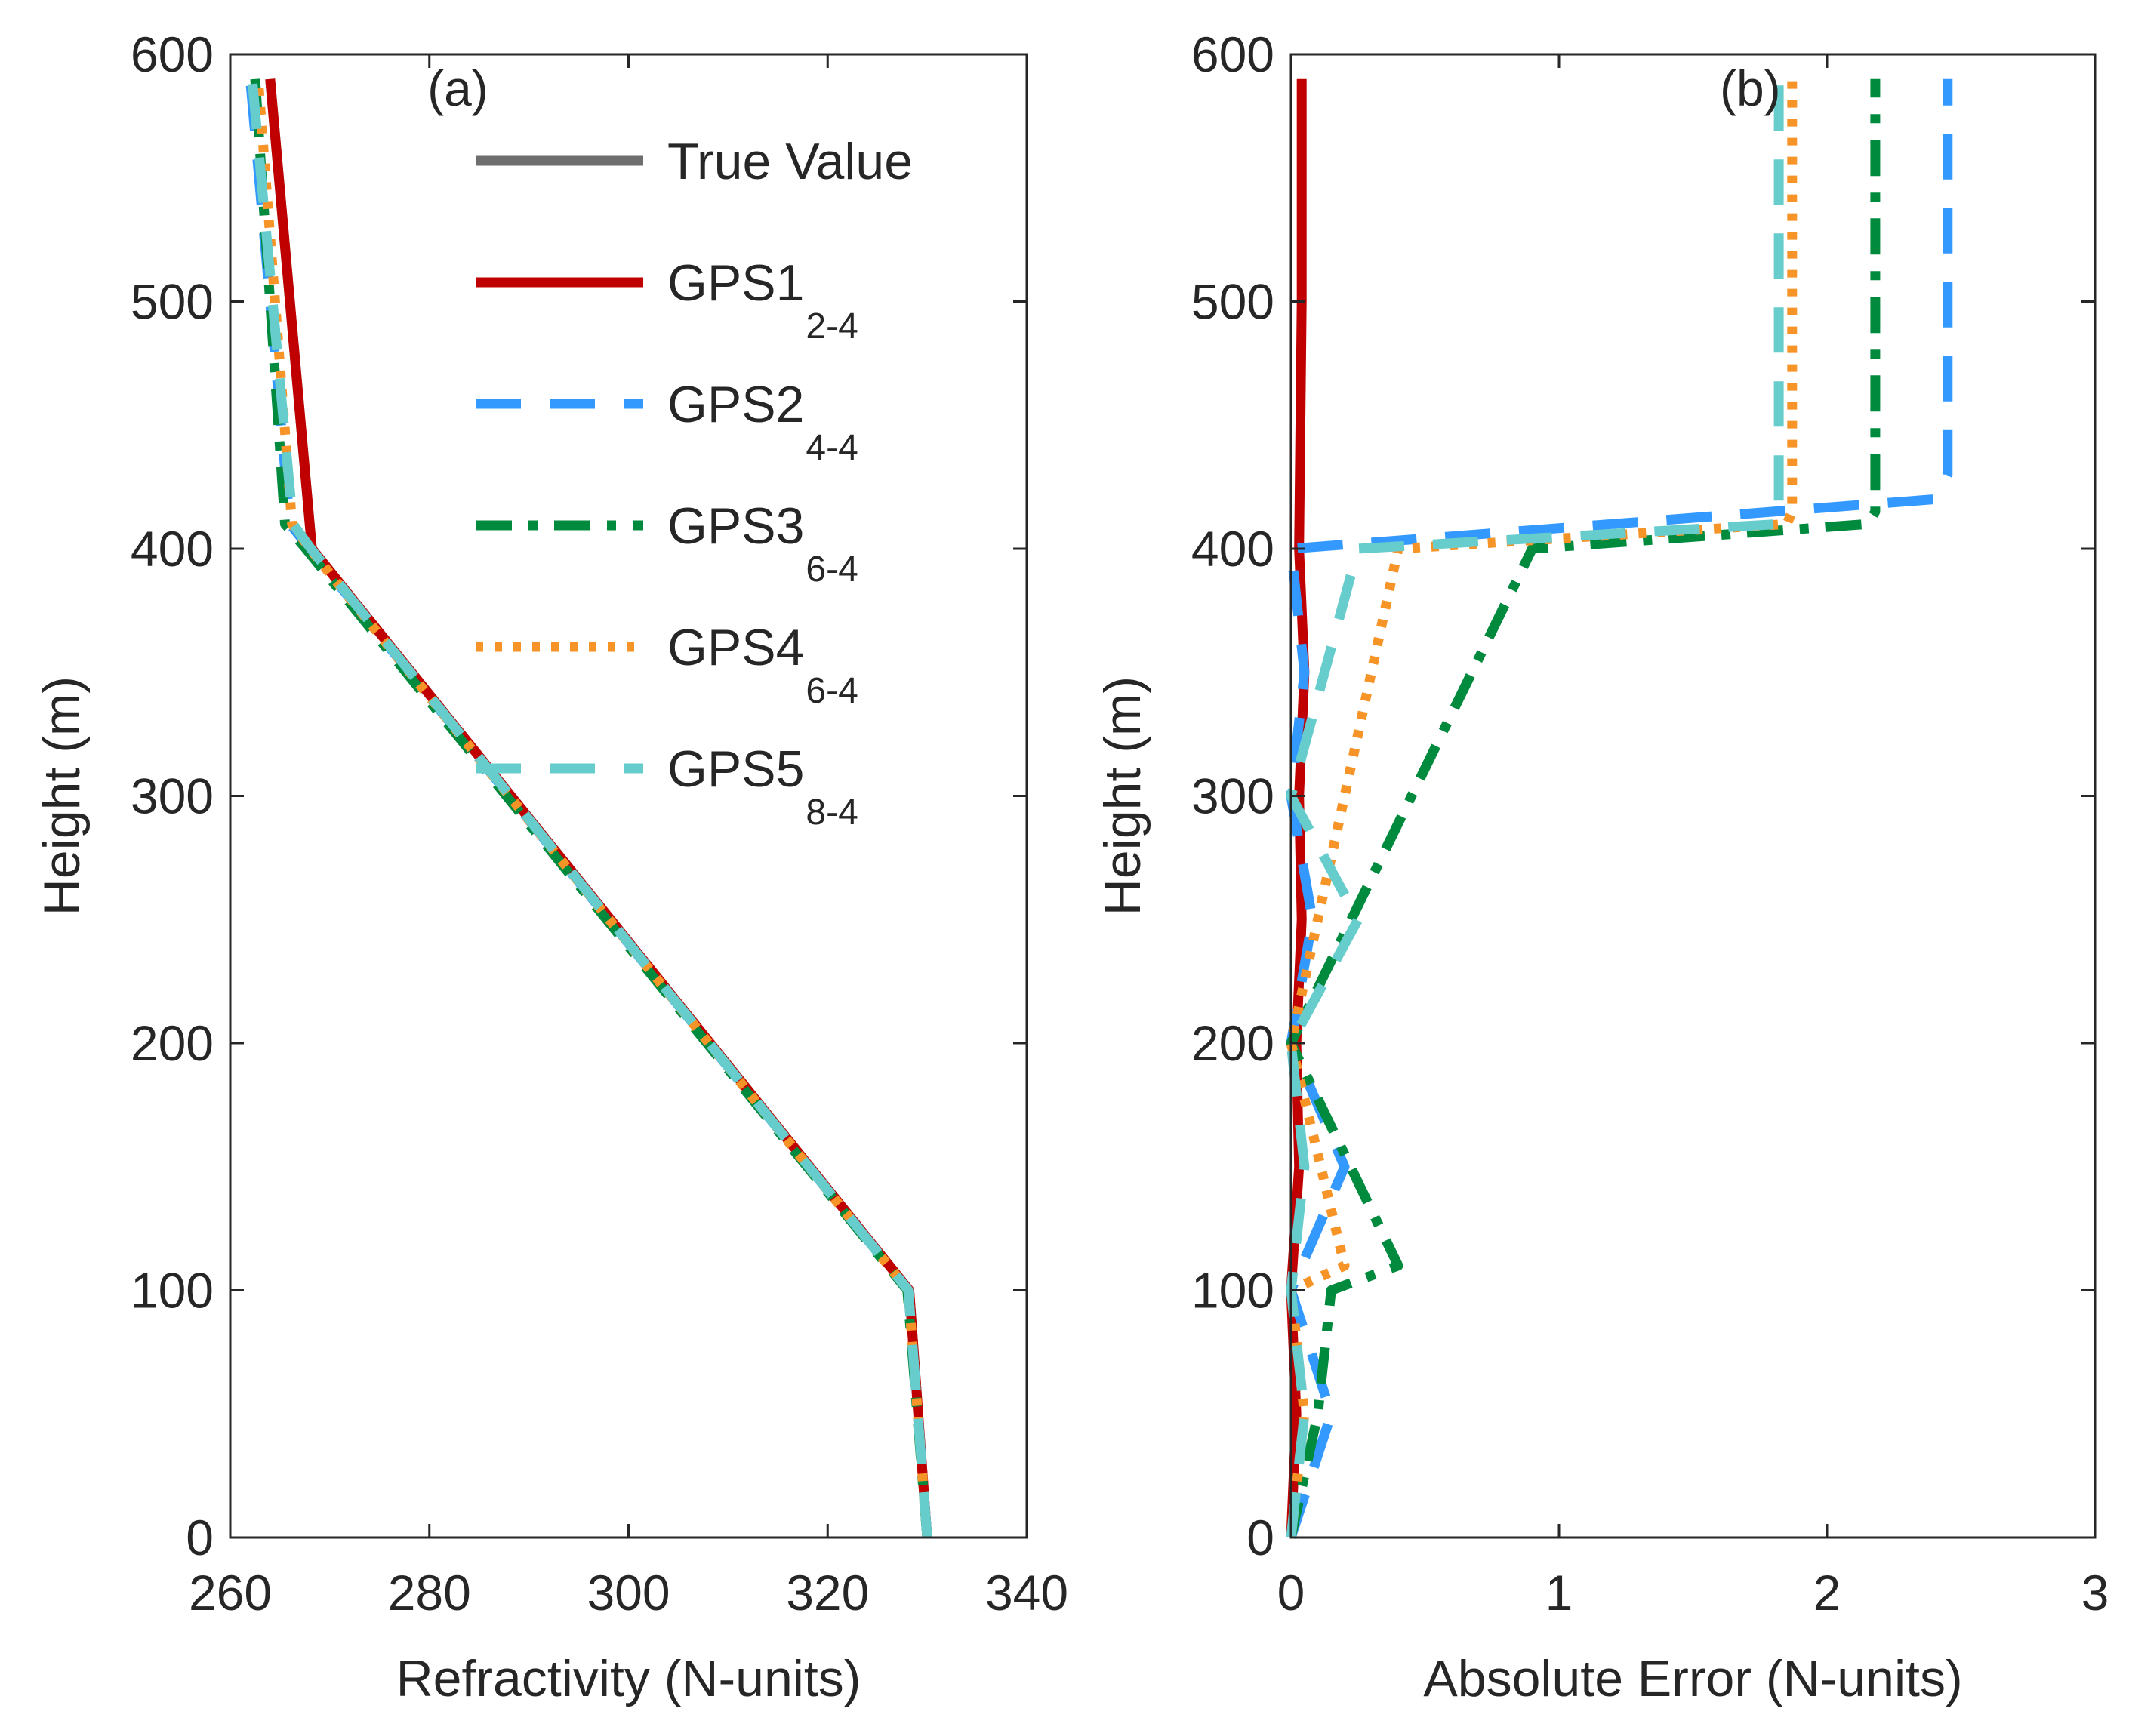 This screenshot has width=2129, height=1736. Describe the element at coordinates (790, 161) in the screenshot. I see `legend-label: True Value` at that location.